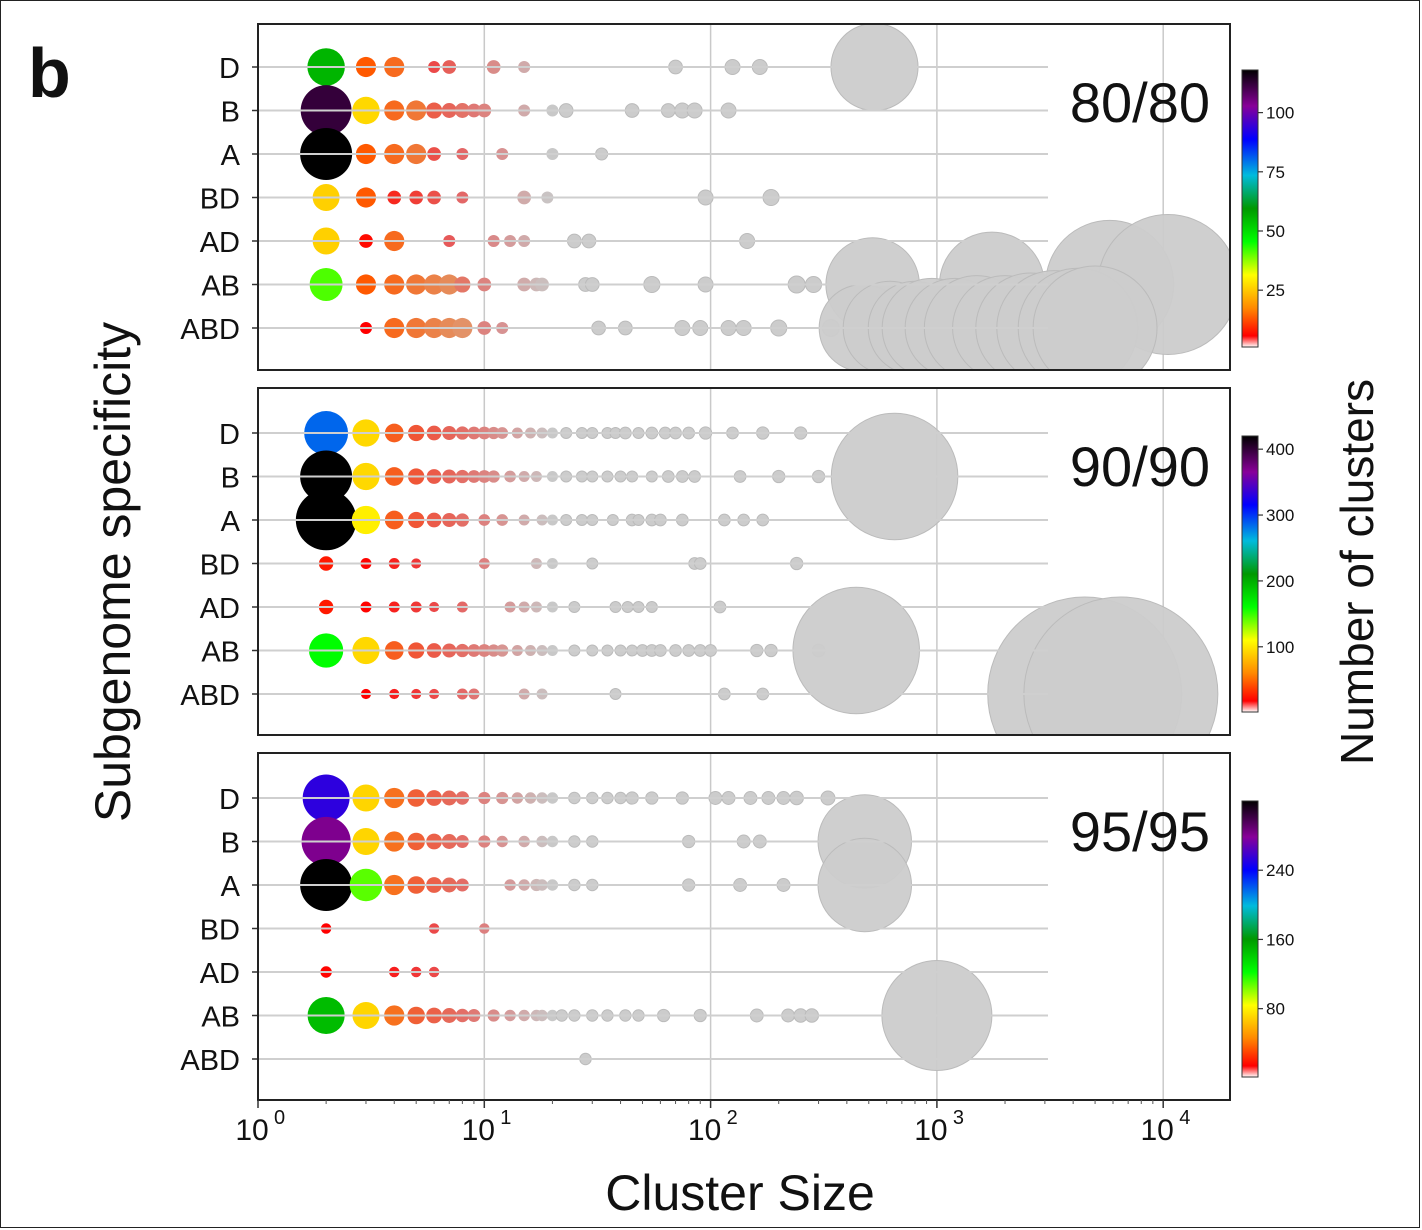  Describe the element at coordinates (279, 1118) in the screenshot. I see `x-tick-exponent: 0` at that location.